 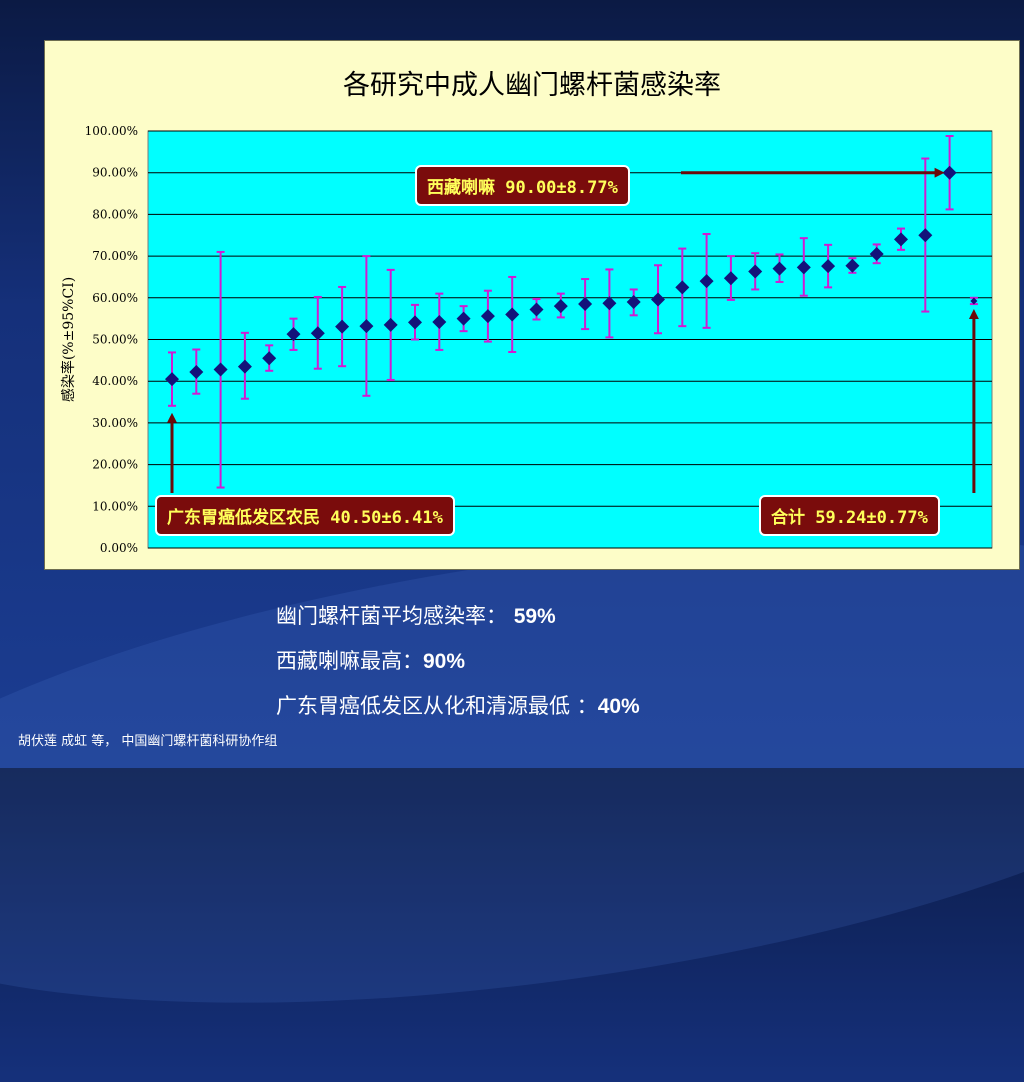 I want to click on callout-tibet: 西藏喇嘛 90.00±8.77%, so click(x=522, y=185).